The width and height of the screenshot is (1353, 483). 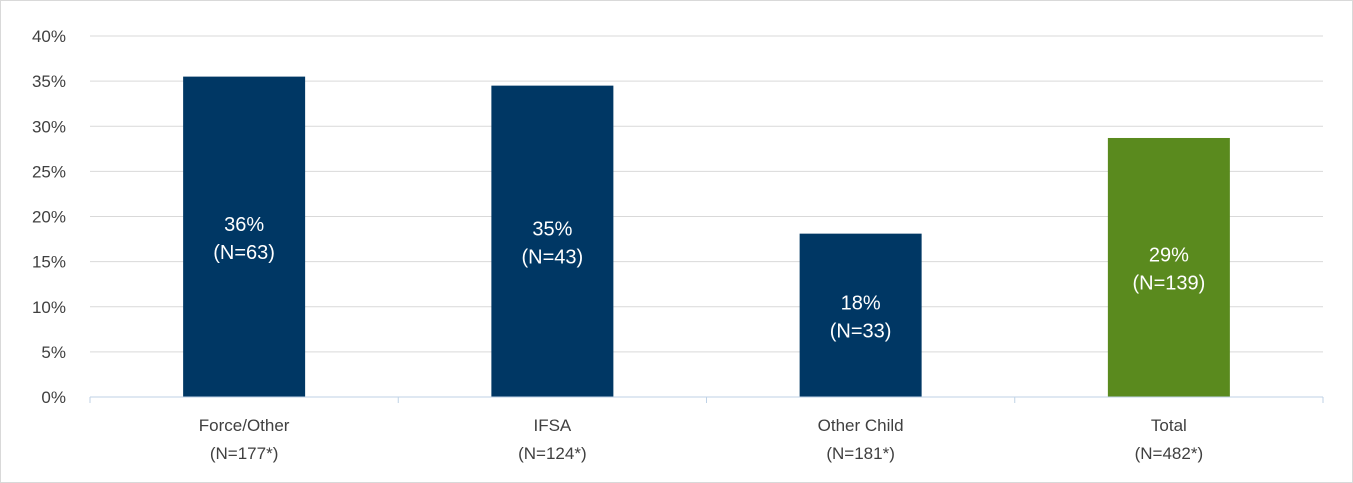 What do you see at coordinates (49, 81) in the screenshot?
I see `y-tick-label: 35%` at bounding box center [49, 81].